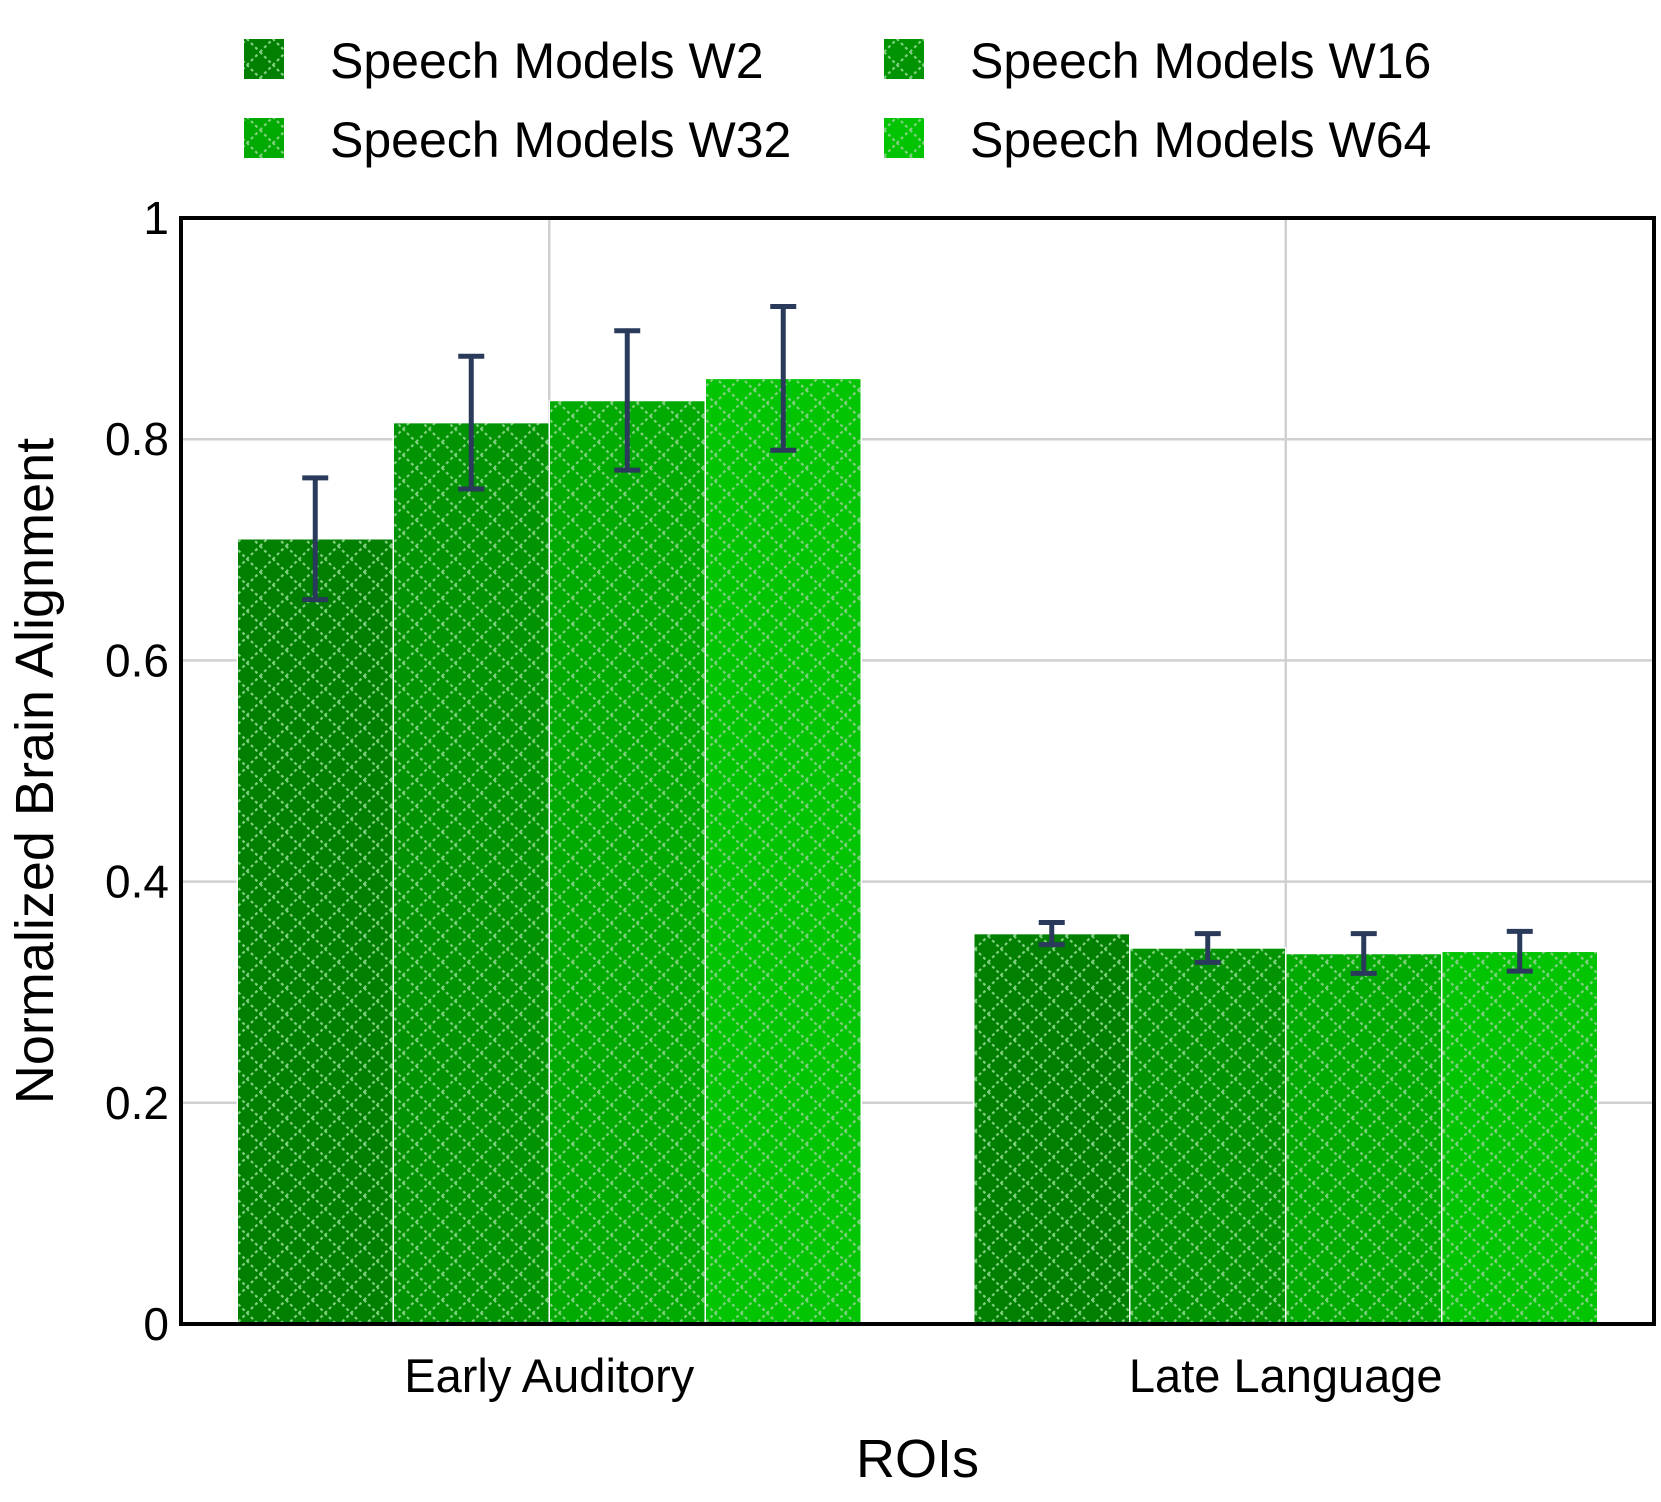  Describe the element at coordinates (917, 1459) in the screenshot. I see `x-axis-title: ROIs` at that location.